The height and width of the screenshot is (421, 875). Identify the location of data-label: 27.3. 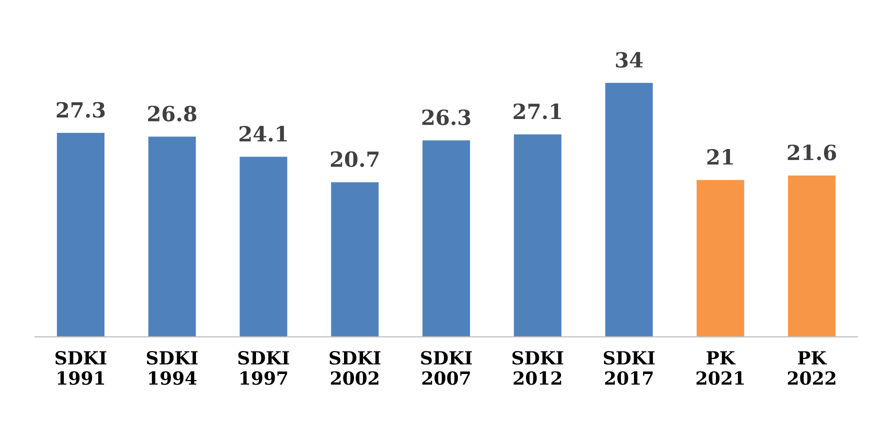
(80, 110).